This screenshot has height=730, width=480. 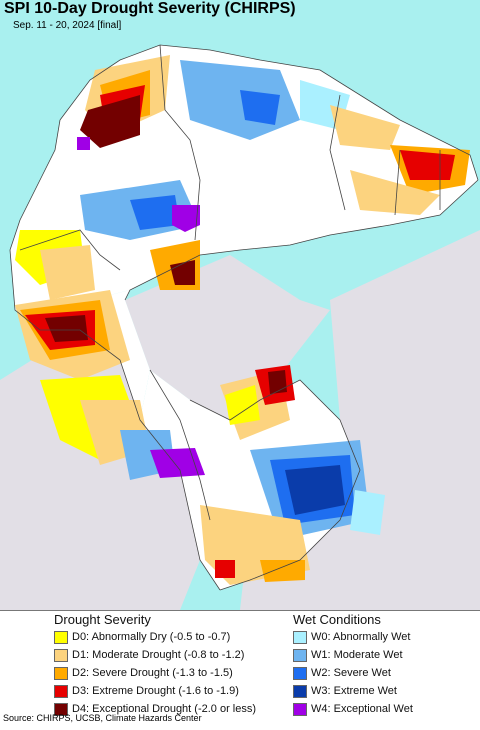 I want to click on patch-w4-peru, so click(x=177, y=463).